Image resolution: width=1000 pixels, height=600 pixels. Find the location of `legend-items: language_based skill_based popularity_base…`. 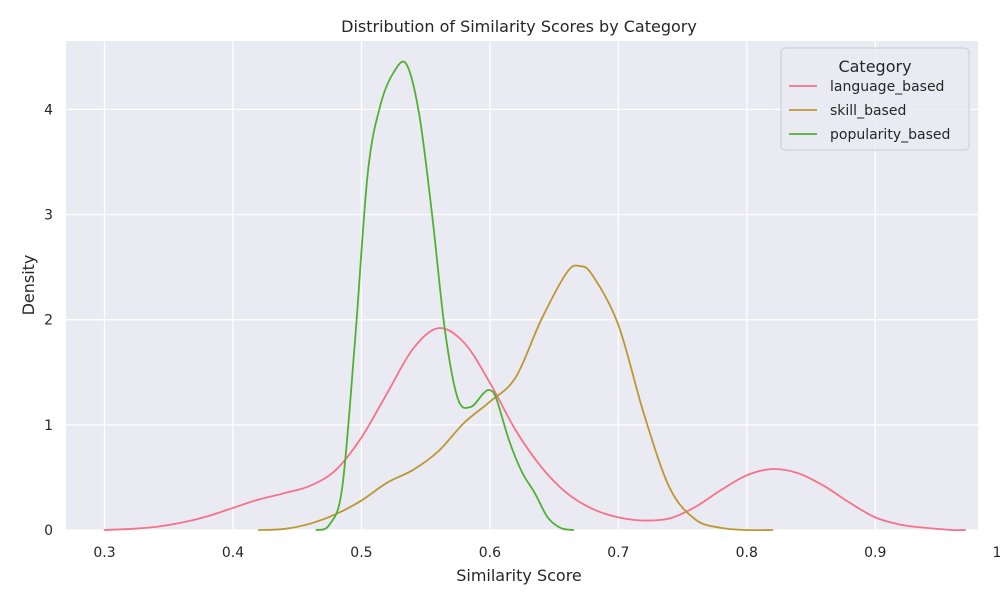

legend-items: language_based skill_based popularity_base… is located at coordinates (869, 111).